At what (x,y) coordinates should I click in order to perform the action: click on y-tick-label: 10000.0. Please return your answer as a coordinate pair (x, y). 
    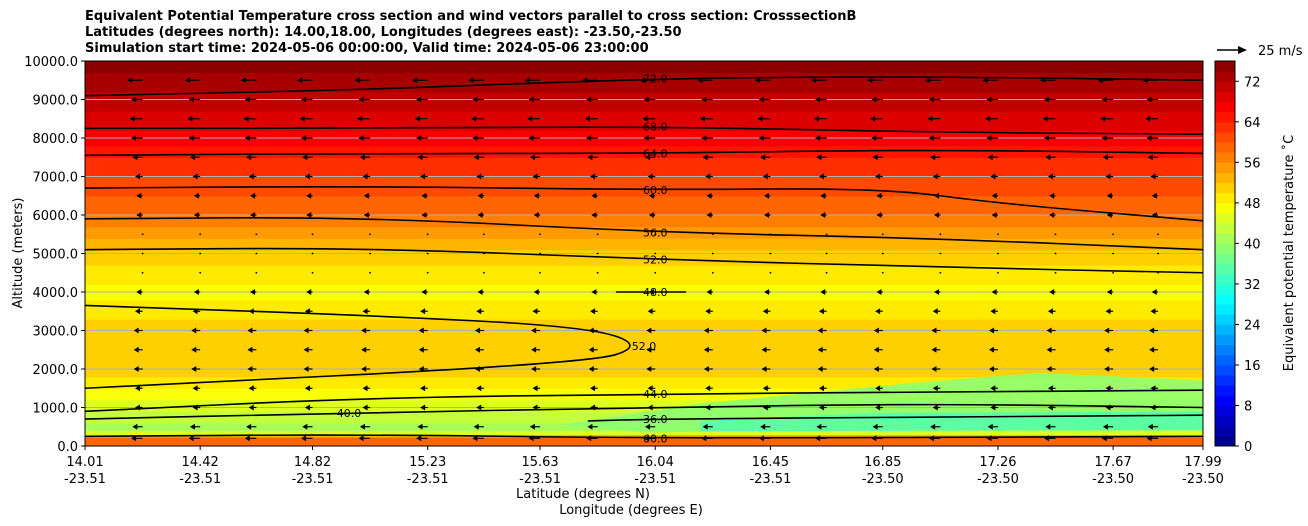
    Looking at the image, I should click on (51, 62).